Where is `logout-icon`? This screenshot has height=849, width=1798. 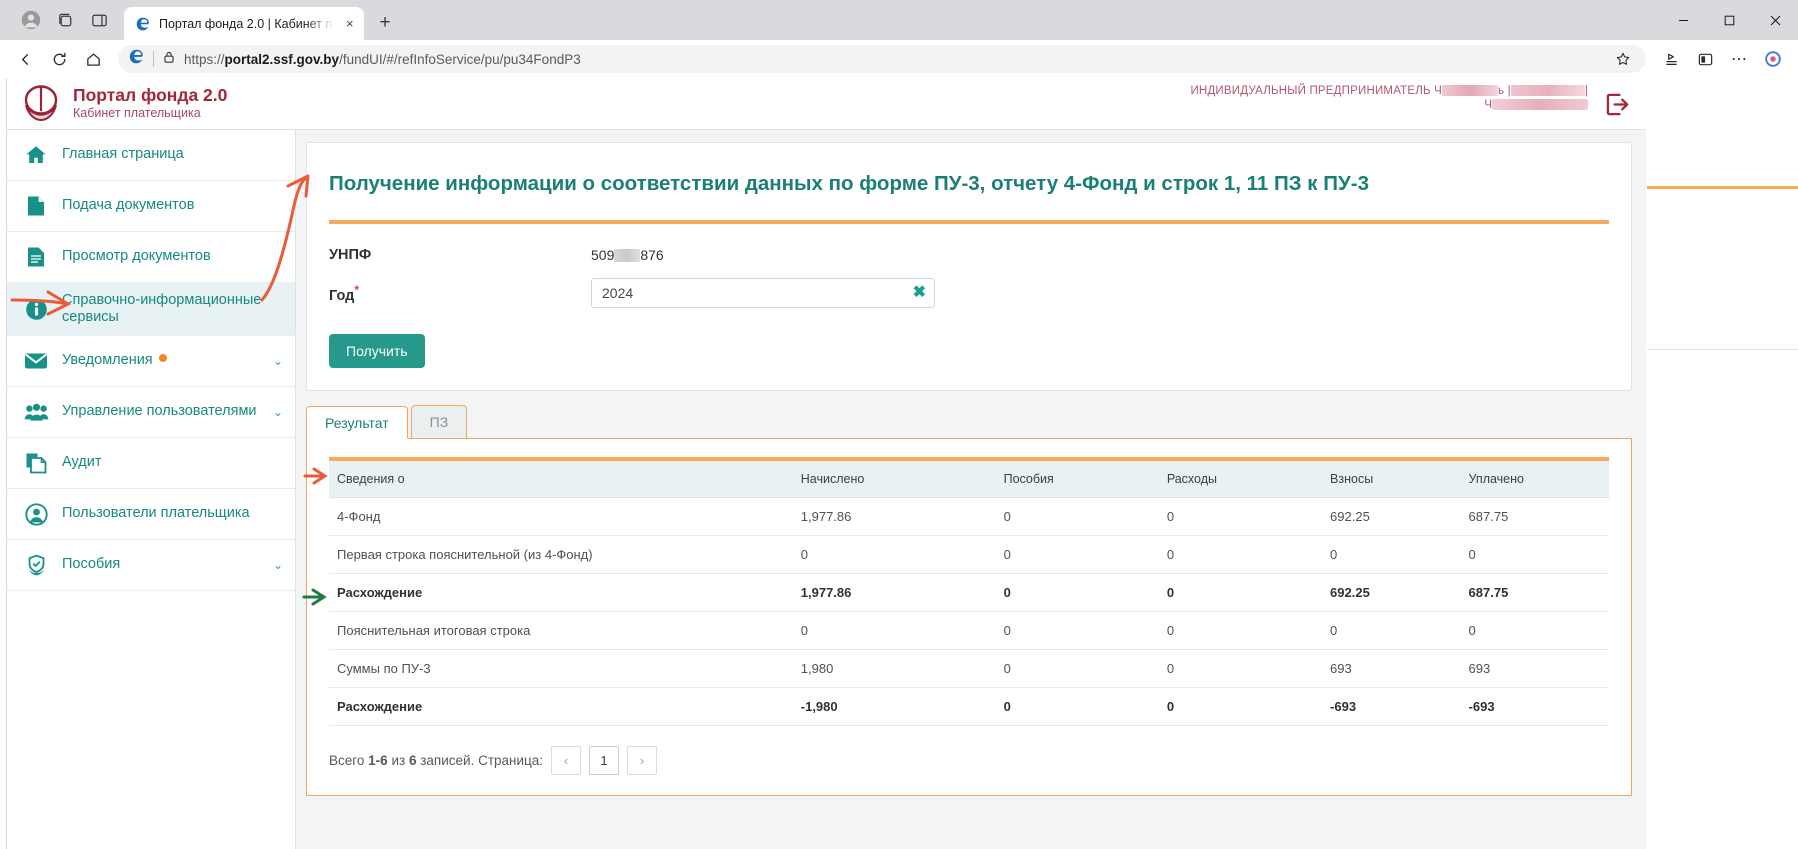 logout-icon is located at coordinates (1617, 104).